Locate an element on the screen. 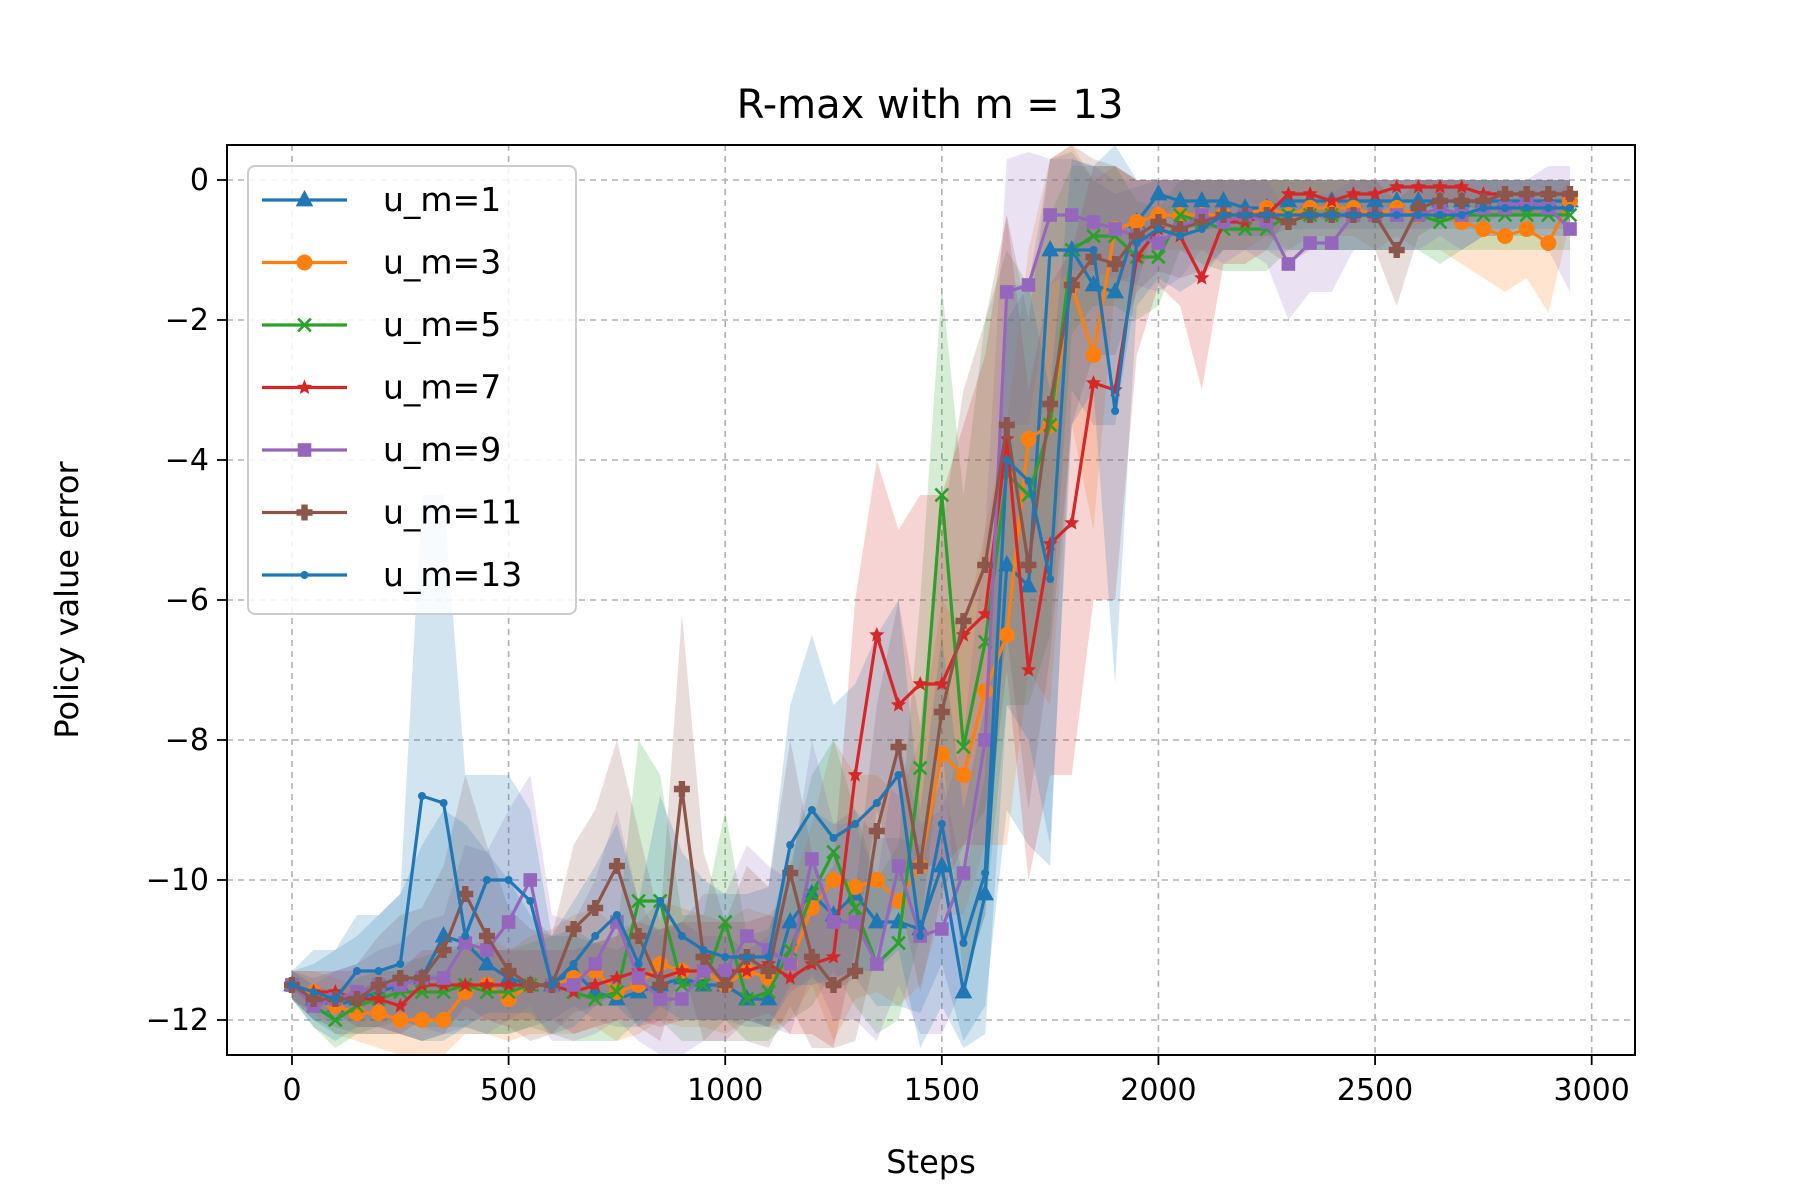 The height and width of the screenshot is (1200, 1800). legend-label: u_m=7 is located at coordinates (442, 387).